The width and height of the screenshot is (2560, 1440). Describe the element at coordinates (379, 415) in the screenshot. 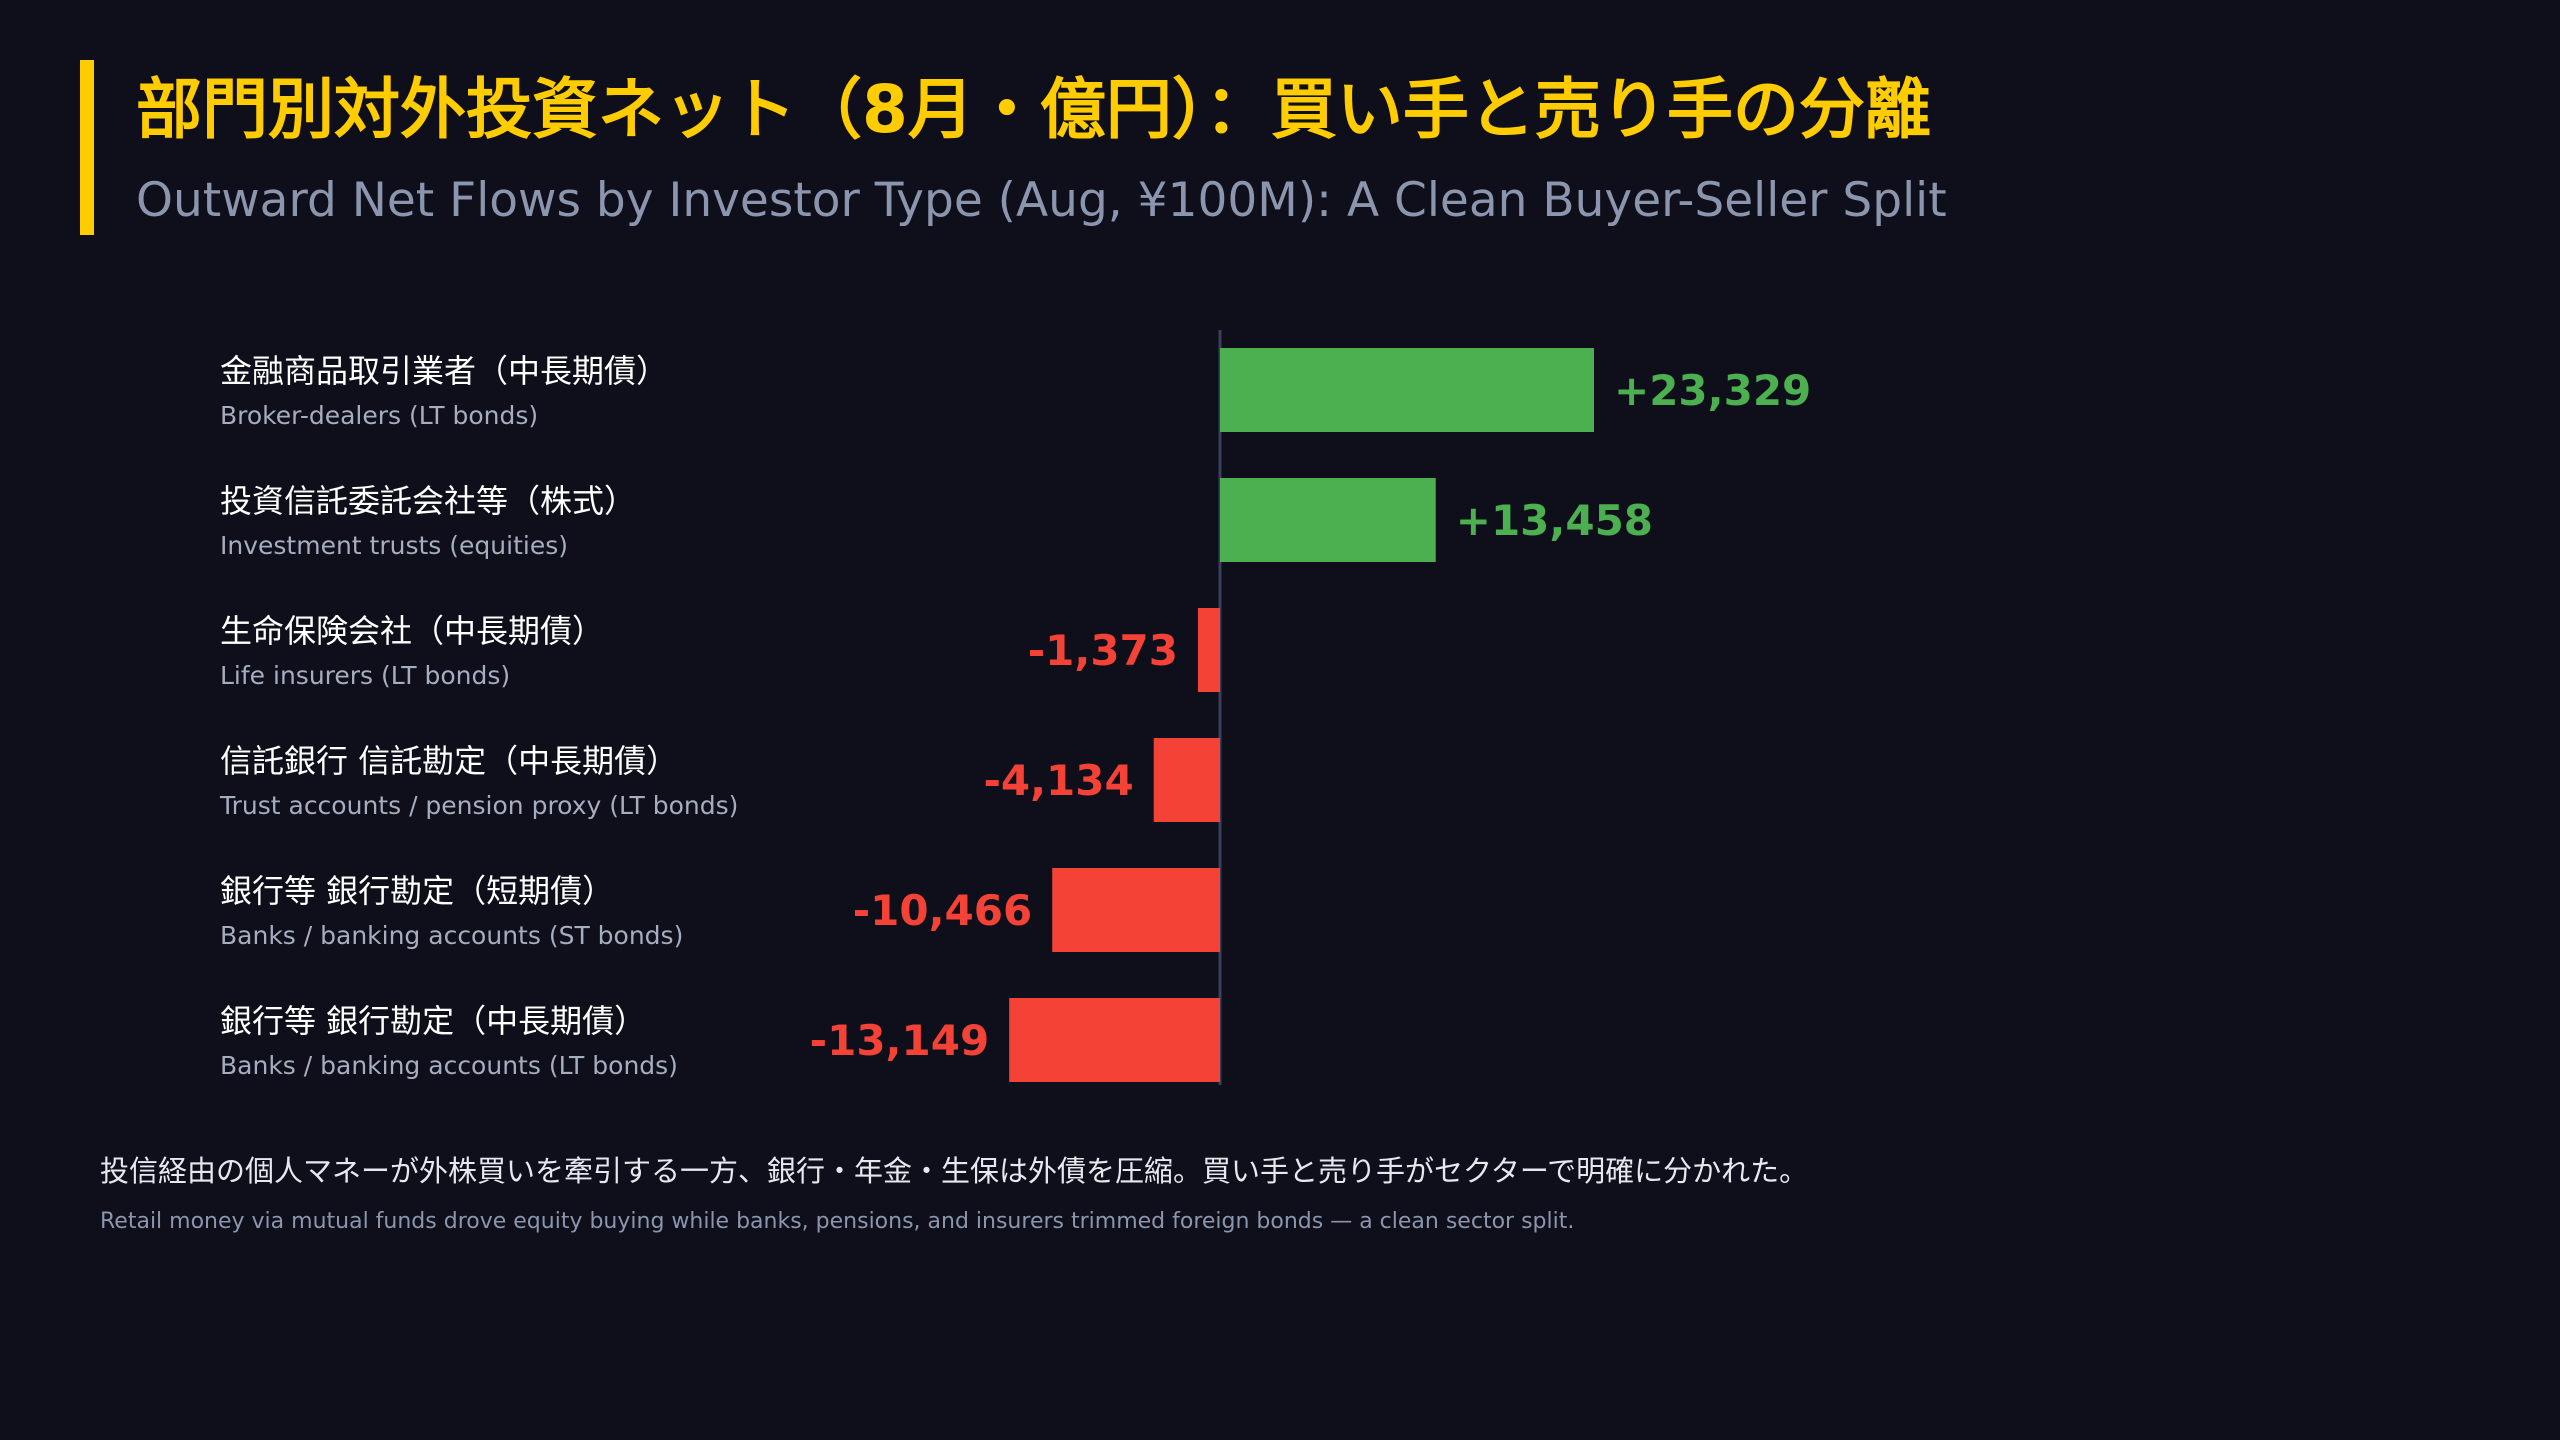

I see `category-label-en-0: Broker-dealers (LT bonds)` at that location.